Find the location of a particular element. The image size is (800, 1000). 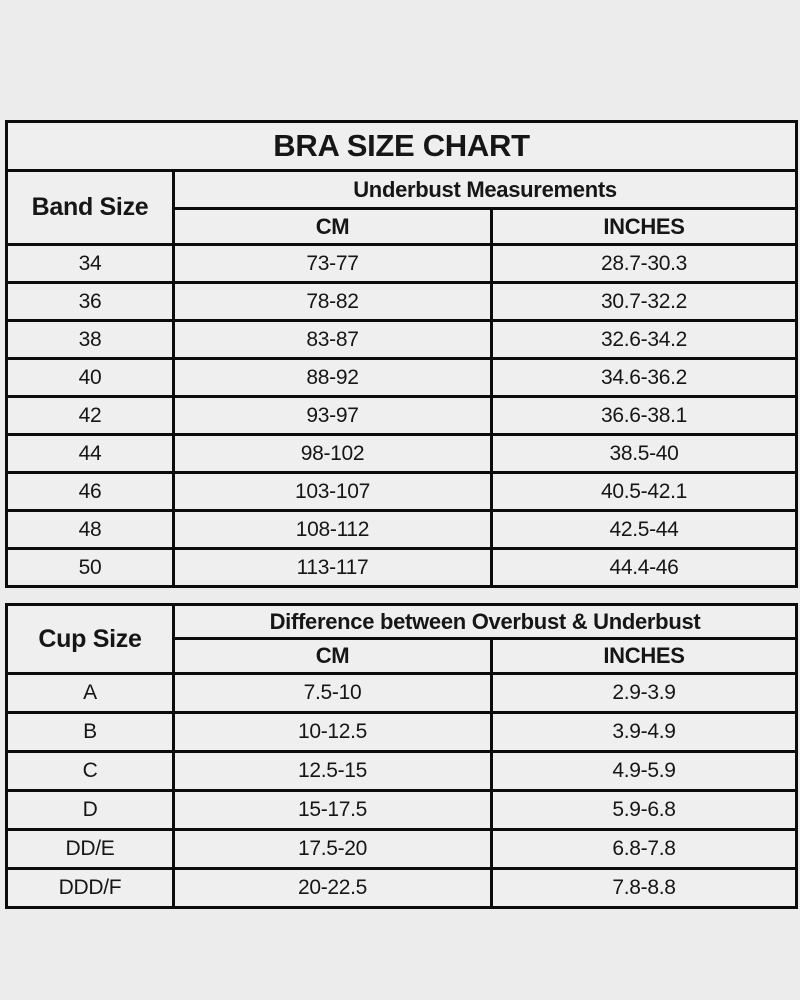

cm-cell: 98-102 is located at coordinates (332, 453).